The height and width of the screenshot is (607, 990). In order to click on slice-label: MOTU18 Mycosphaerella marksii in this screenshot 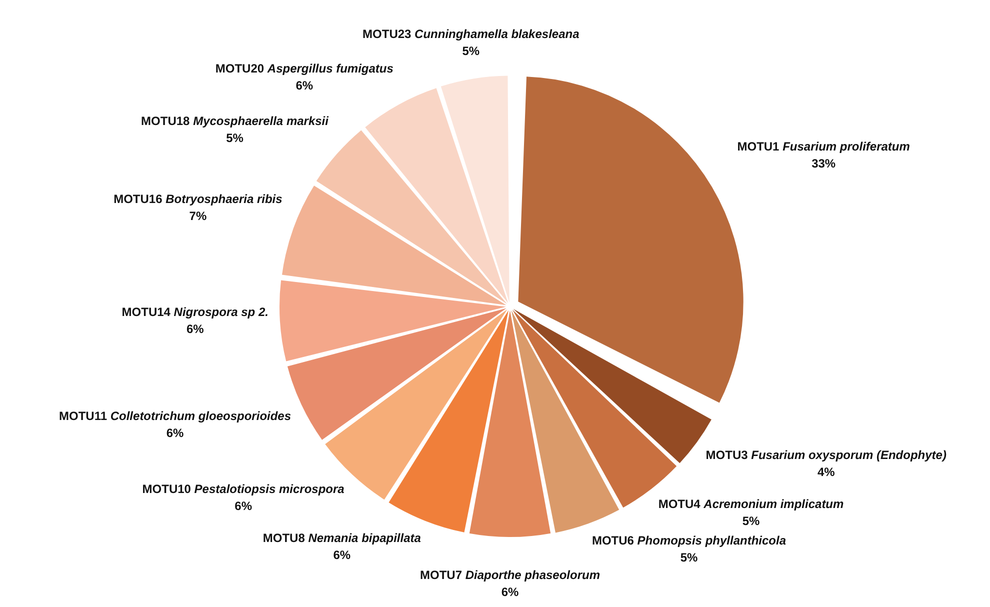, I will do `click(235, 121)`.